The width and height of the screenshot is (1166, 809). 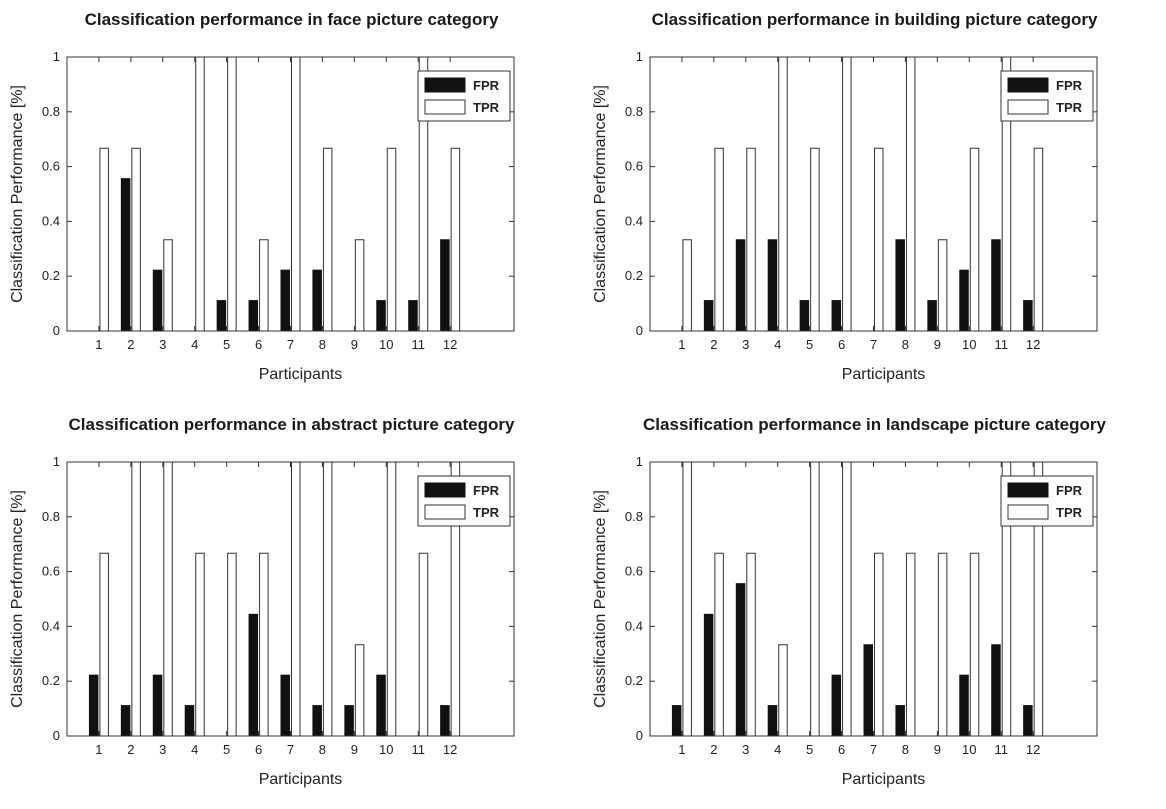 I want to click on x-tick-label: 12, so click(x=450, y=344).